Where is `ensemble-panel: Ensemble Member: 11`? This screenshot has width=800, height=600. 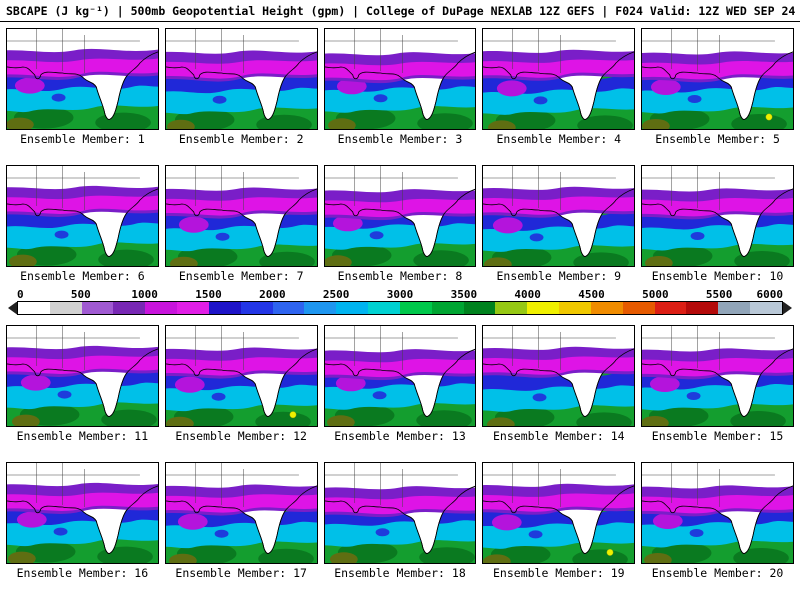 ensemble-panel: Ensemble Member: 11 is located at coordinates (82, 384).